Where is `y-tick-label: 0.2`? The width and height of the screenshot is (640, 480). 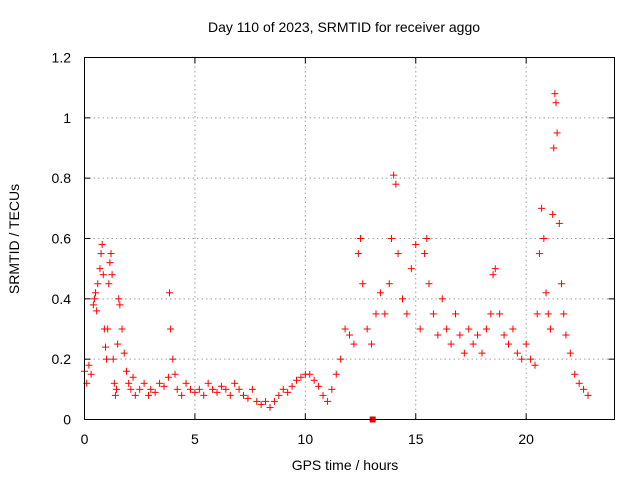 y-tick-label: 0.2 is located at coordinates (62, 359).